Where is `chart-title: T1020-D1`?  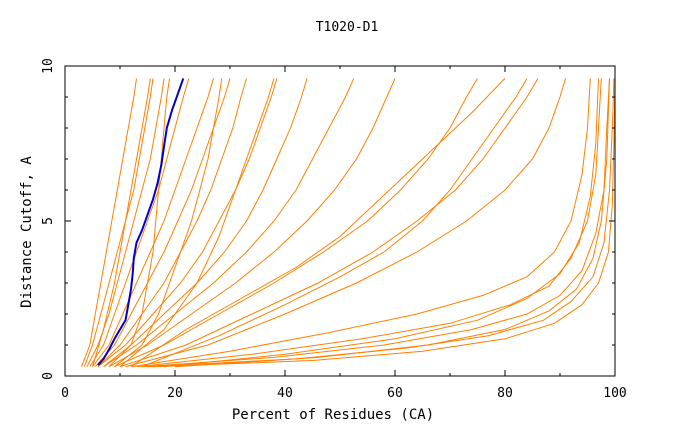 chart-title: T1020-D1 is located at coordinates (347, 27).